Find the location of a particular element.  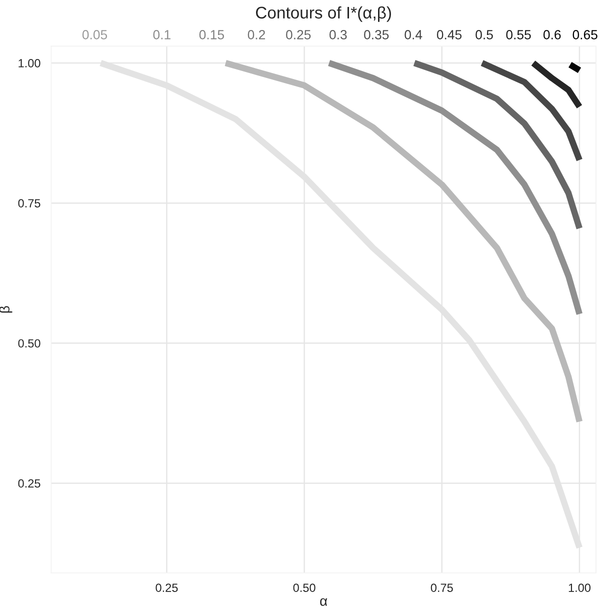

x-tick-label: 0.25 is located at coordinates (167, 588).